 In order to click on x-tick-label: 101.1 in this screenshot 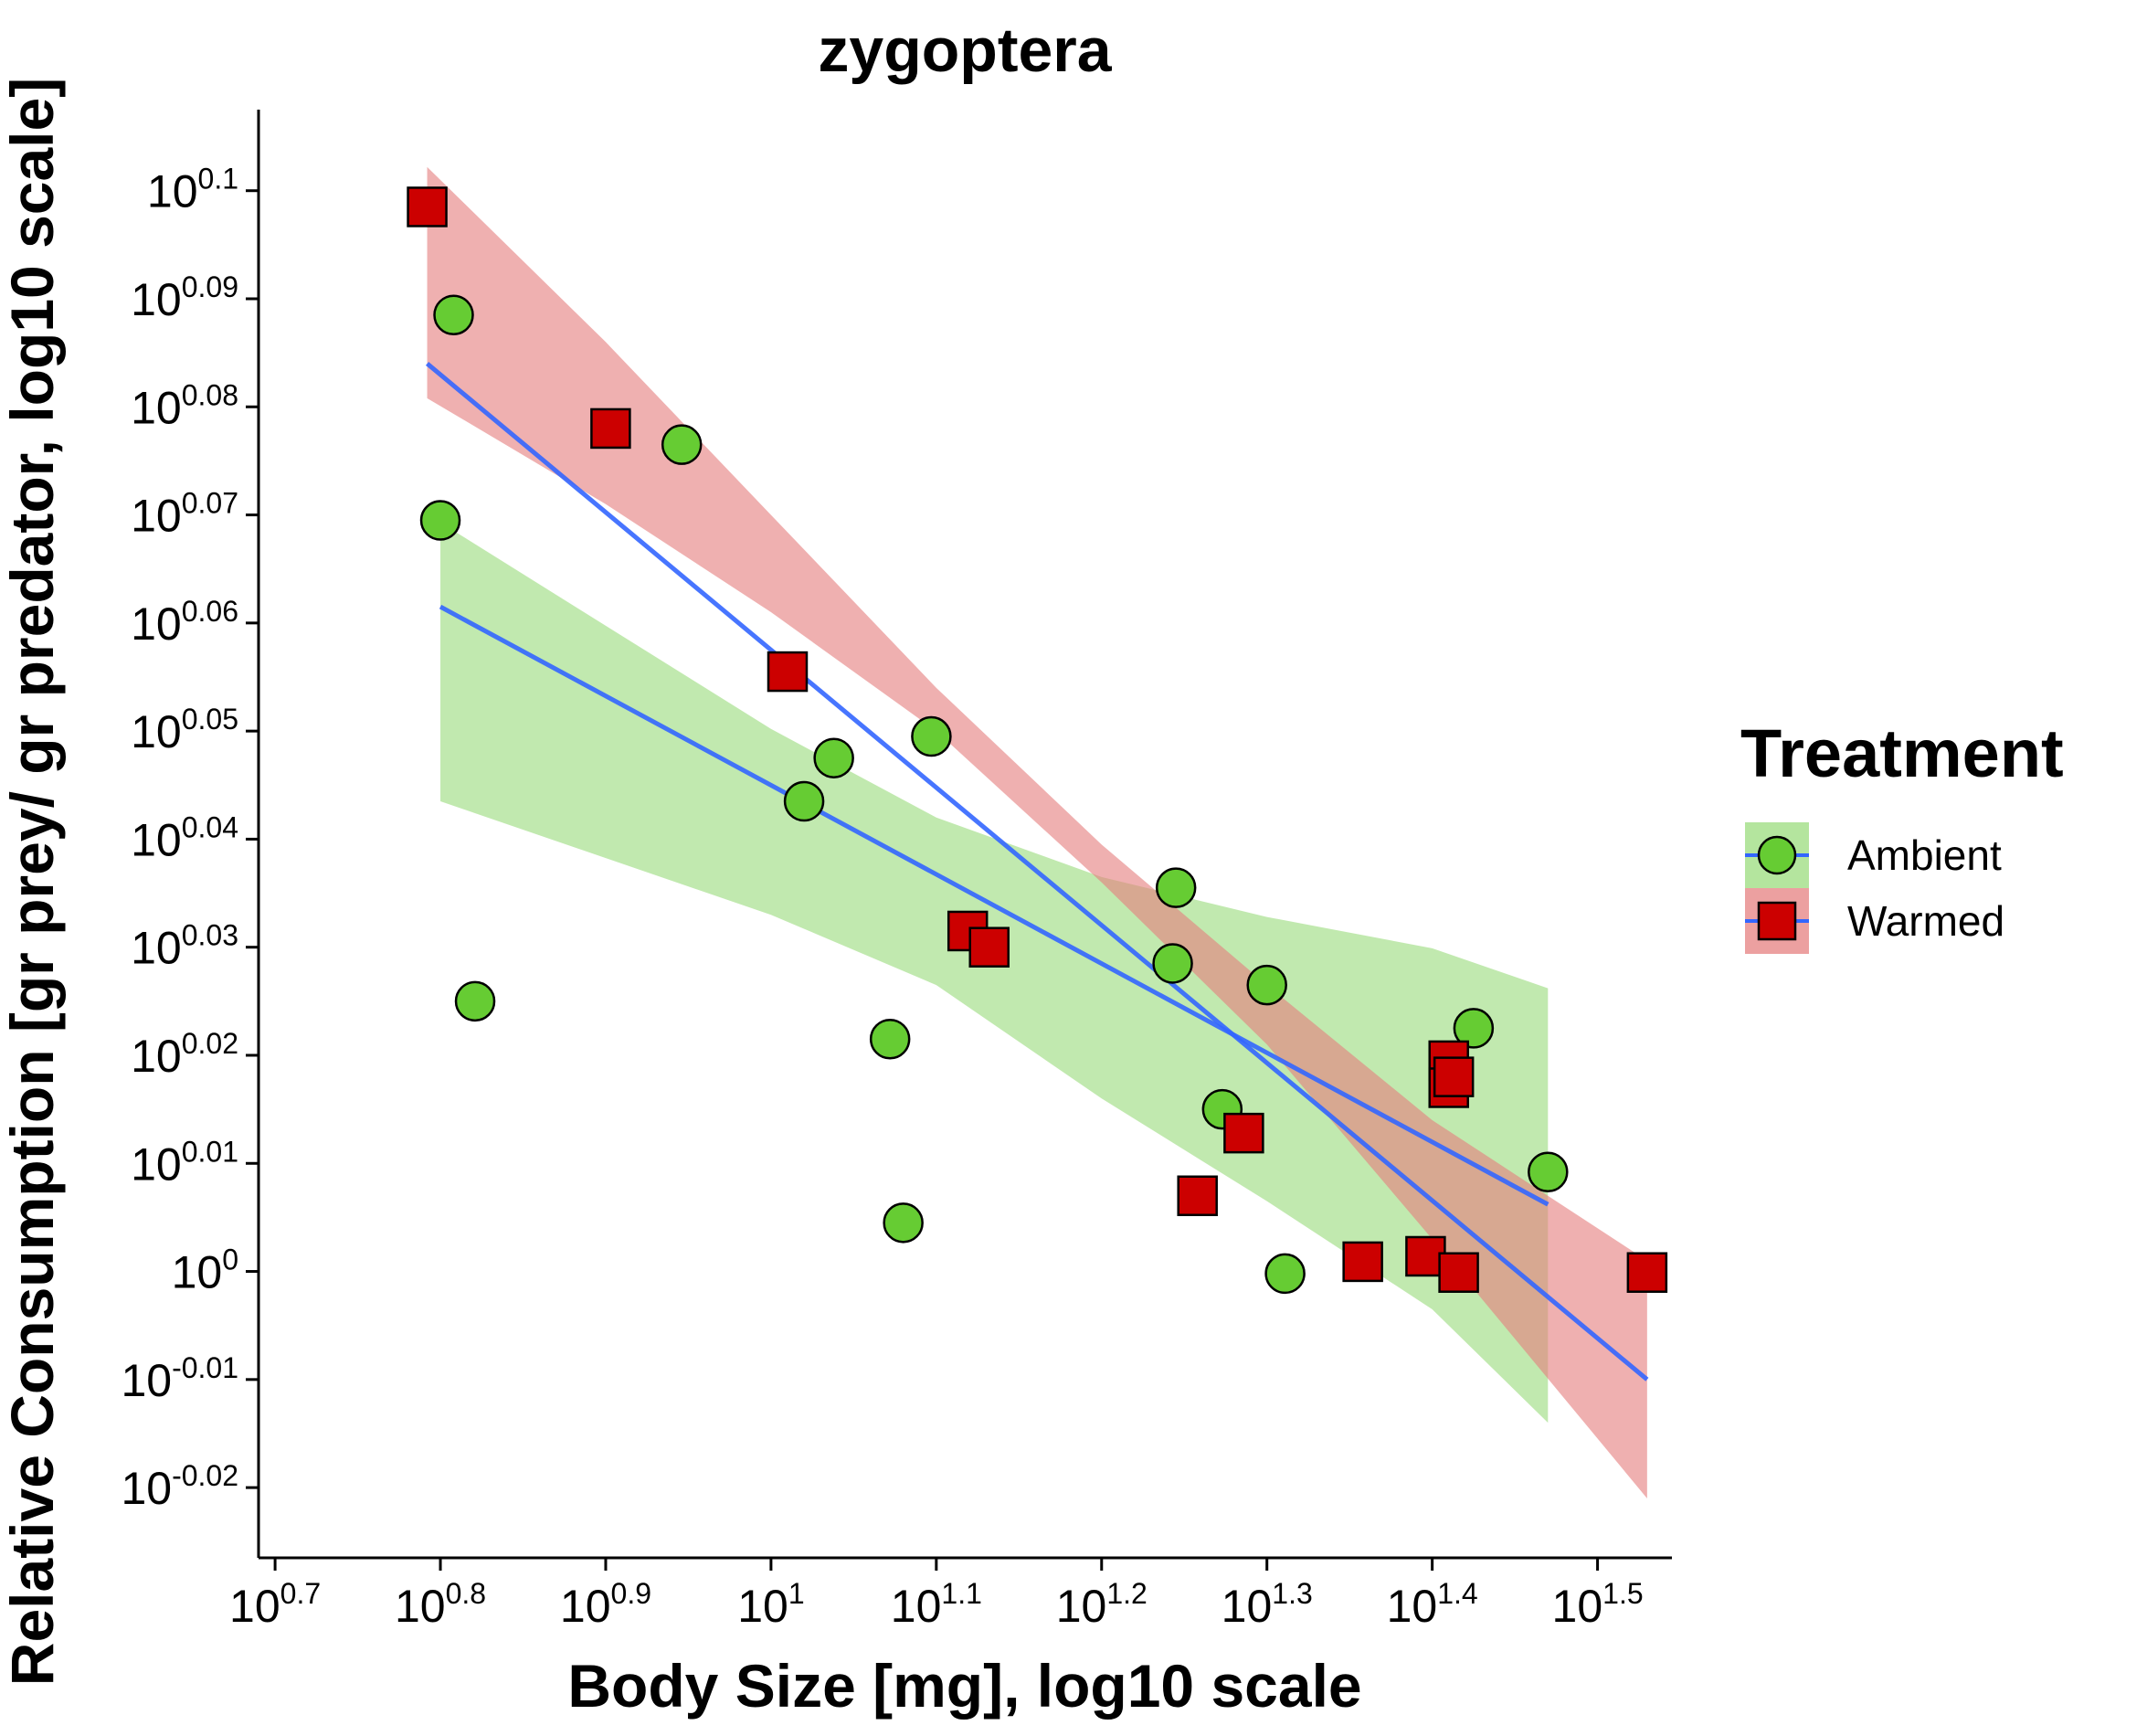, I will do `click(936, 1604)`.